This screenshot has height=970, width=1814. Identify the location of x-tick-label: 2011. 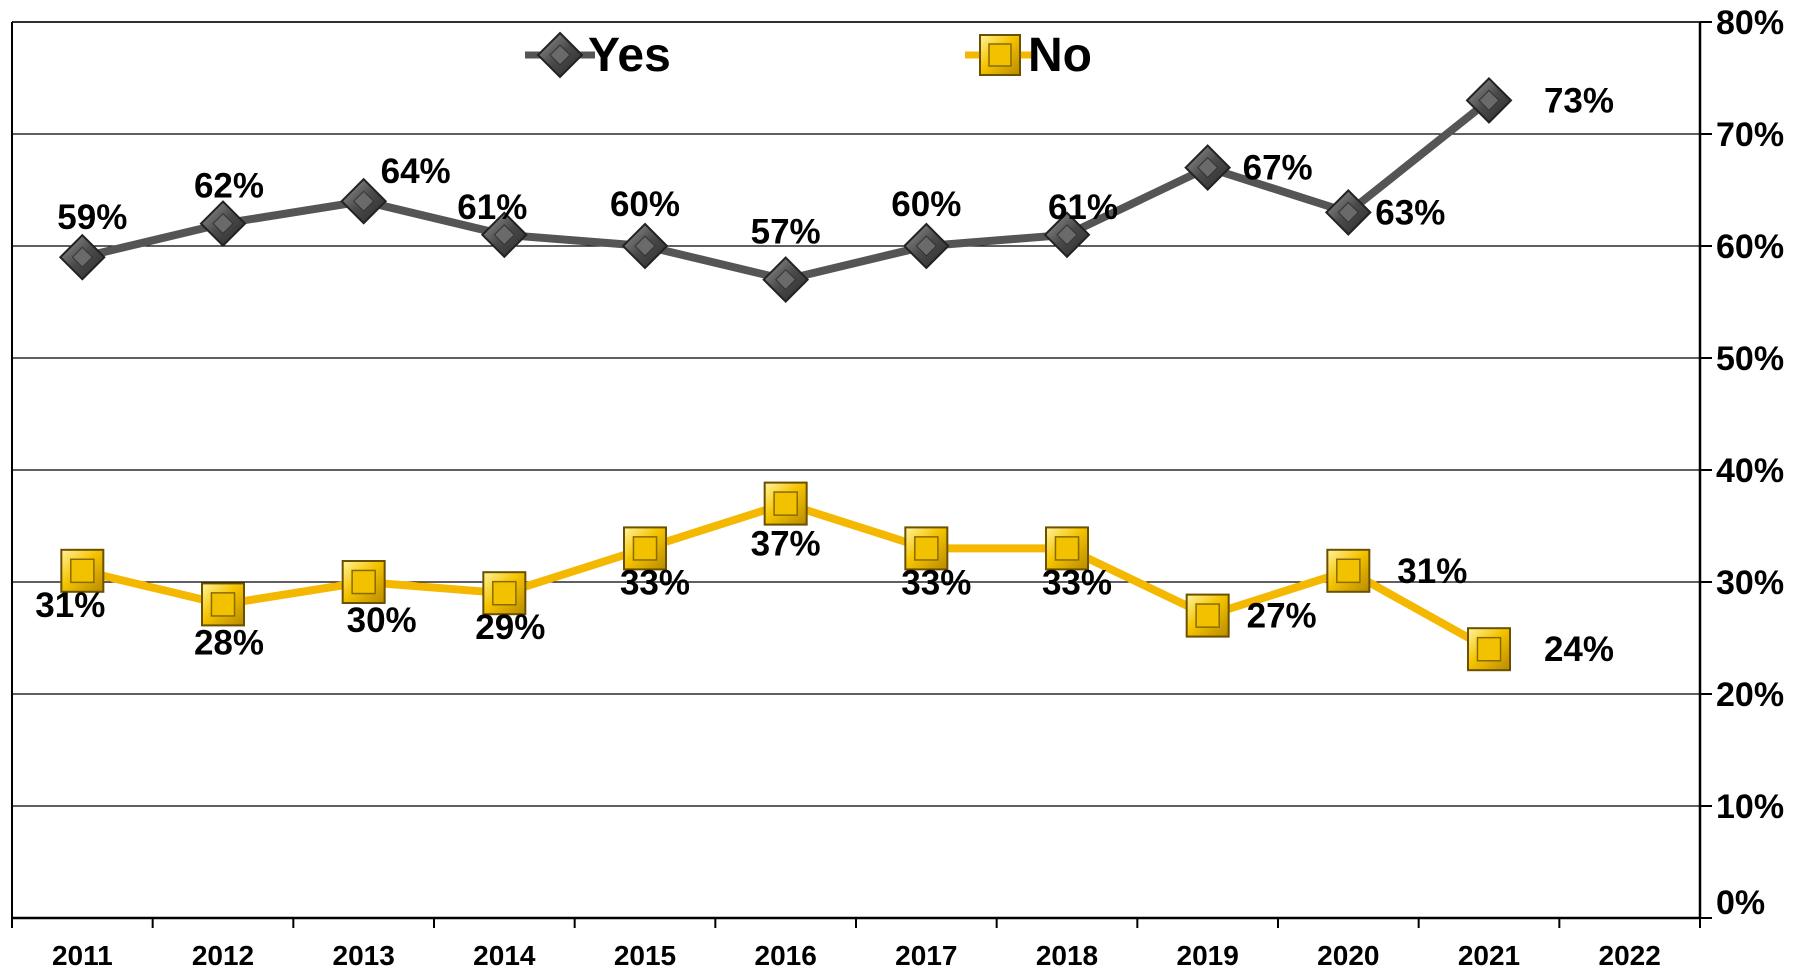
(82, 955).